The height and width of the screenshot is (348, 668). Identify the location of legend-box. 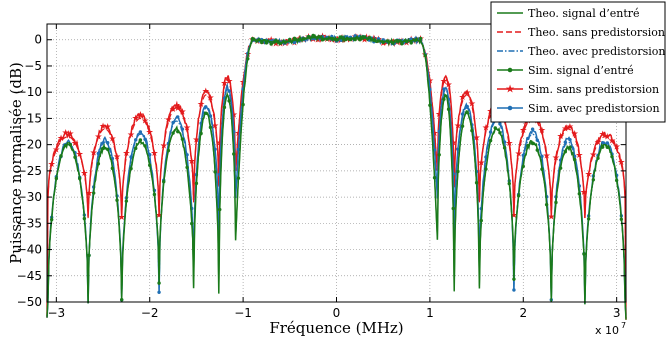
(578, 62).